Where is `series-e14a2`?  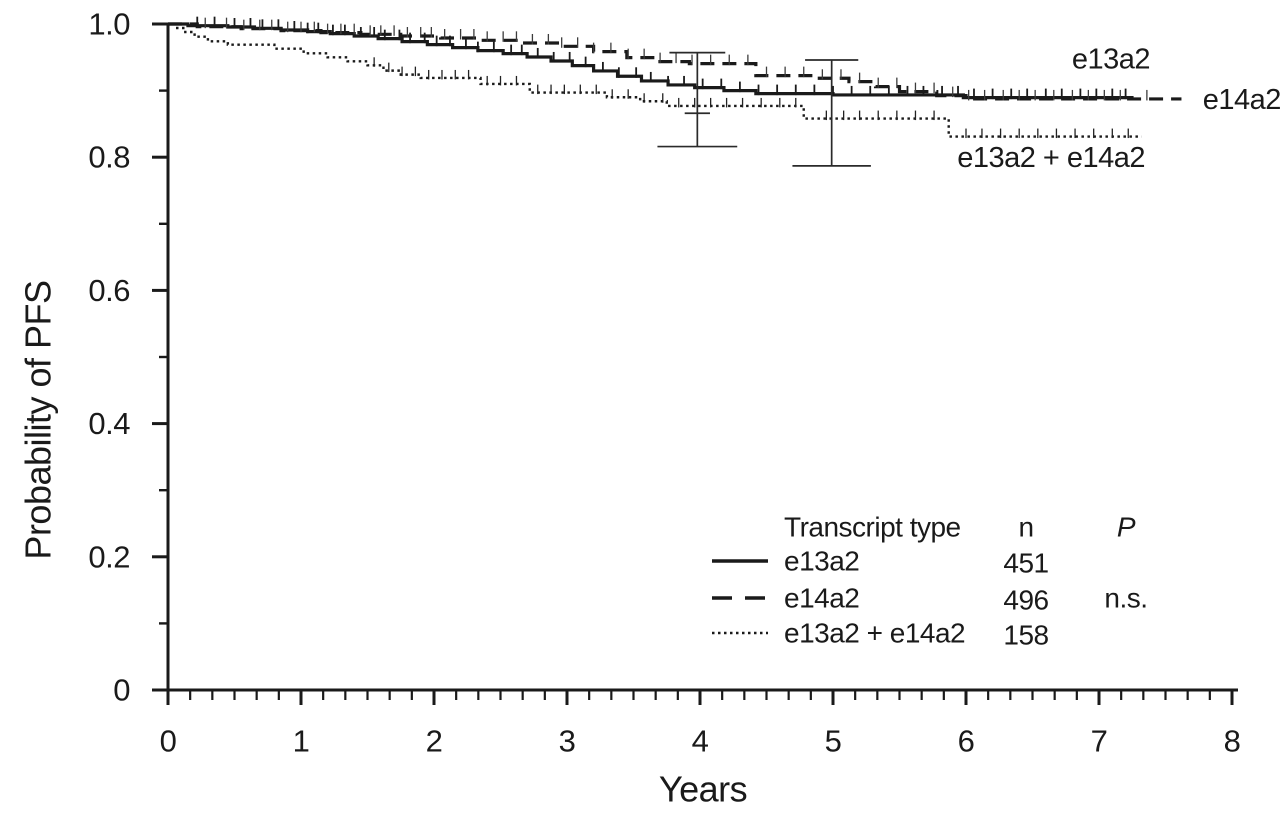 series-e14a2 is located at coordinates (675, 59).